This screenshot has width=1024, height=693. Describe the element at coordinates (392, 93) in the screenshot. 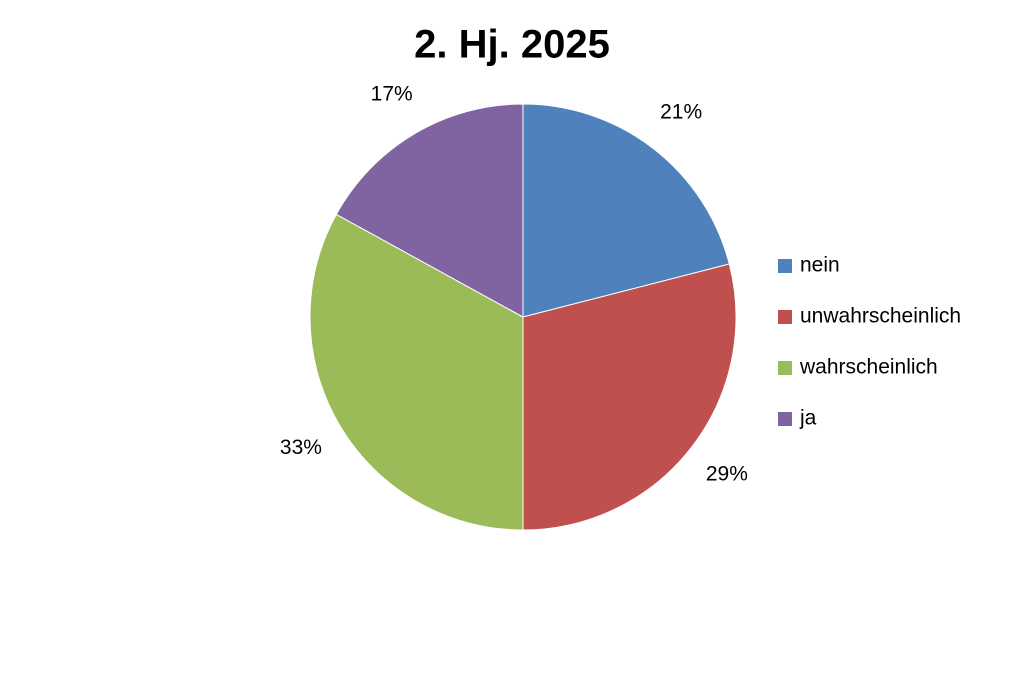

I see `data-label: 17%` at that location.